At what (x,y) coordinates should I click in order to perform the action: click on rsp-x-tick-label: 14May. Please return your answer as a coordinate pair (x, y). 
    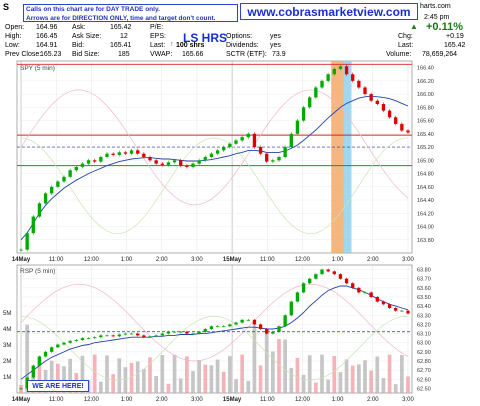
    Looking at the image, I should click on (21, 400).